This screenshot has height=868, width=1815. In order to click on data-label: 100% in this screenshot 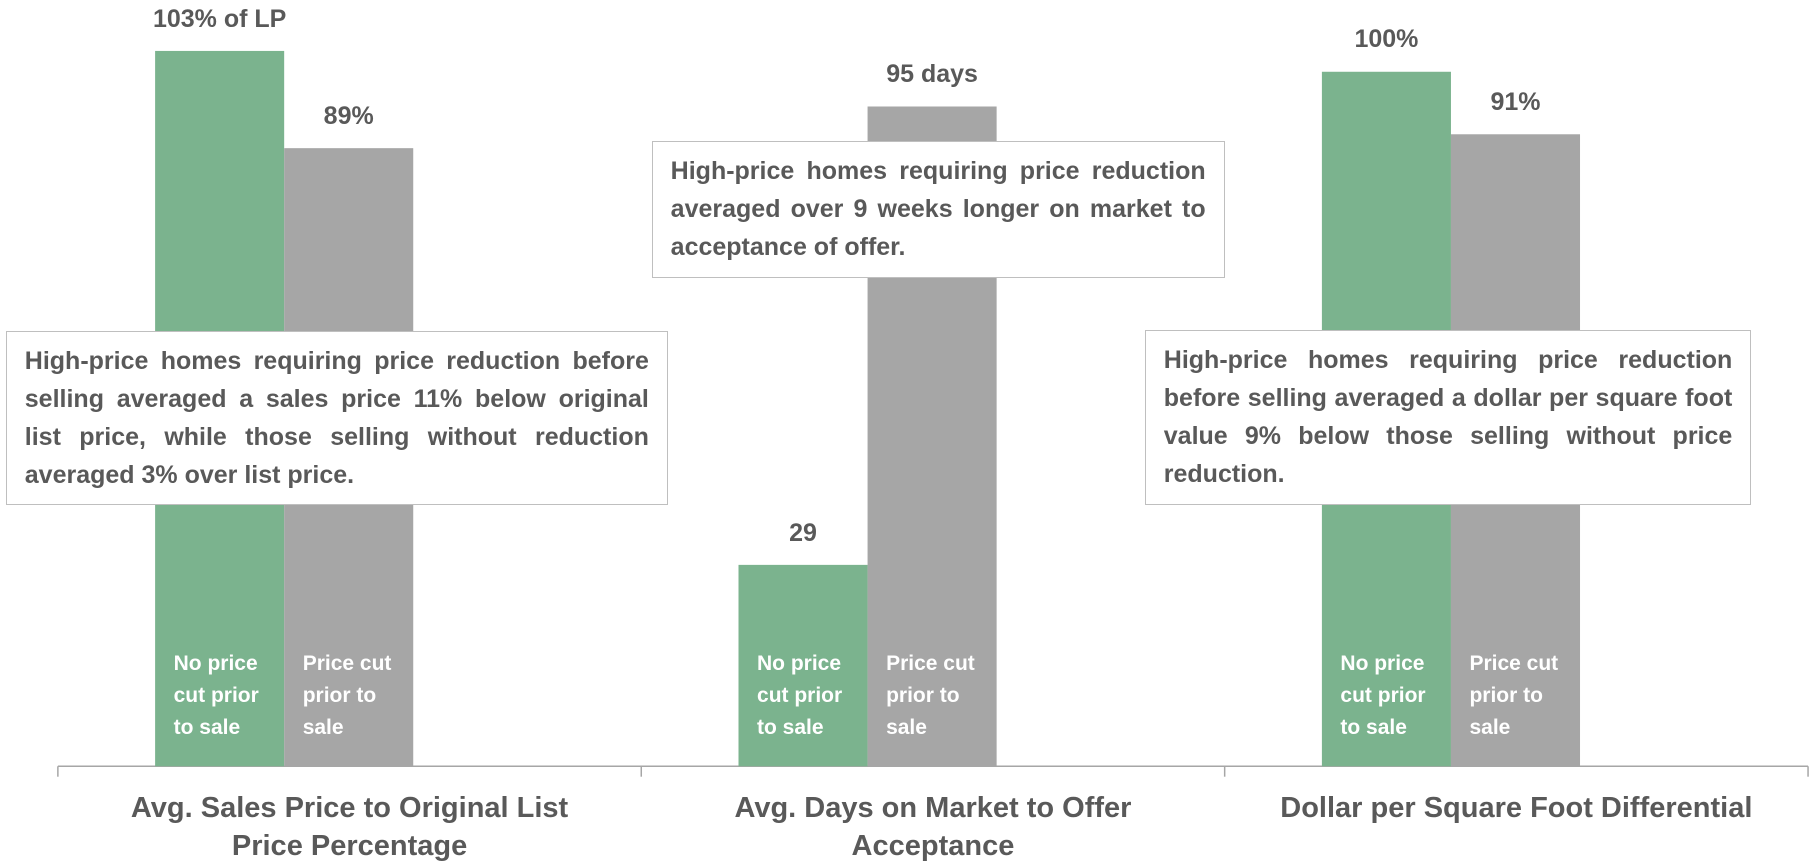, I will do `click(1386, 39)`.